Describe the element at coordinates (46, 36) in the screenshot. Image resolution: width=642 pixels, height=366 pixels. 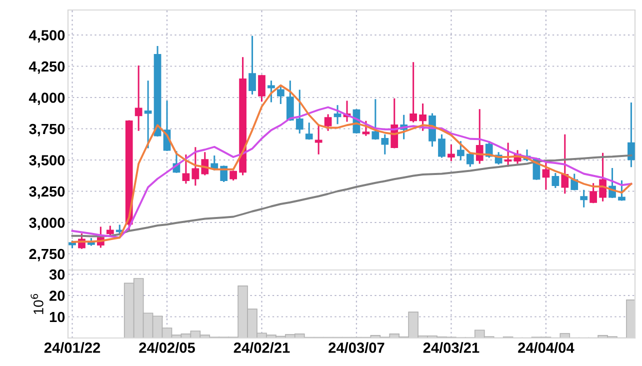
I see `y-tick-label: 4,500` at that location.